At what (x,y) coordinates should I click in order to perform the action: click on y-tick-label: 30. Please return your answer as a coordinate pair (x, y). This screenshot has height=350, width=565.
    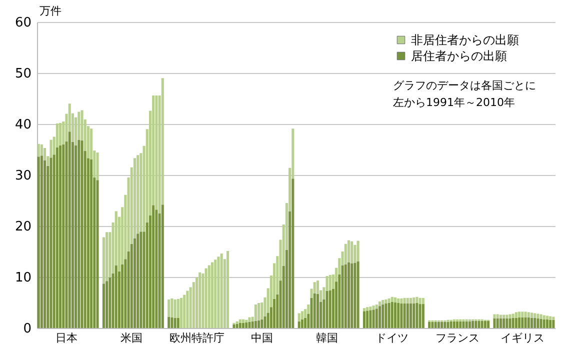
    Looking at the image, I should click on (23, 176).